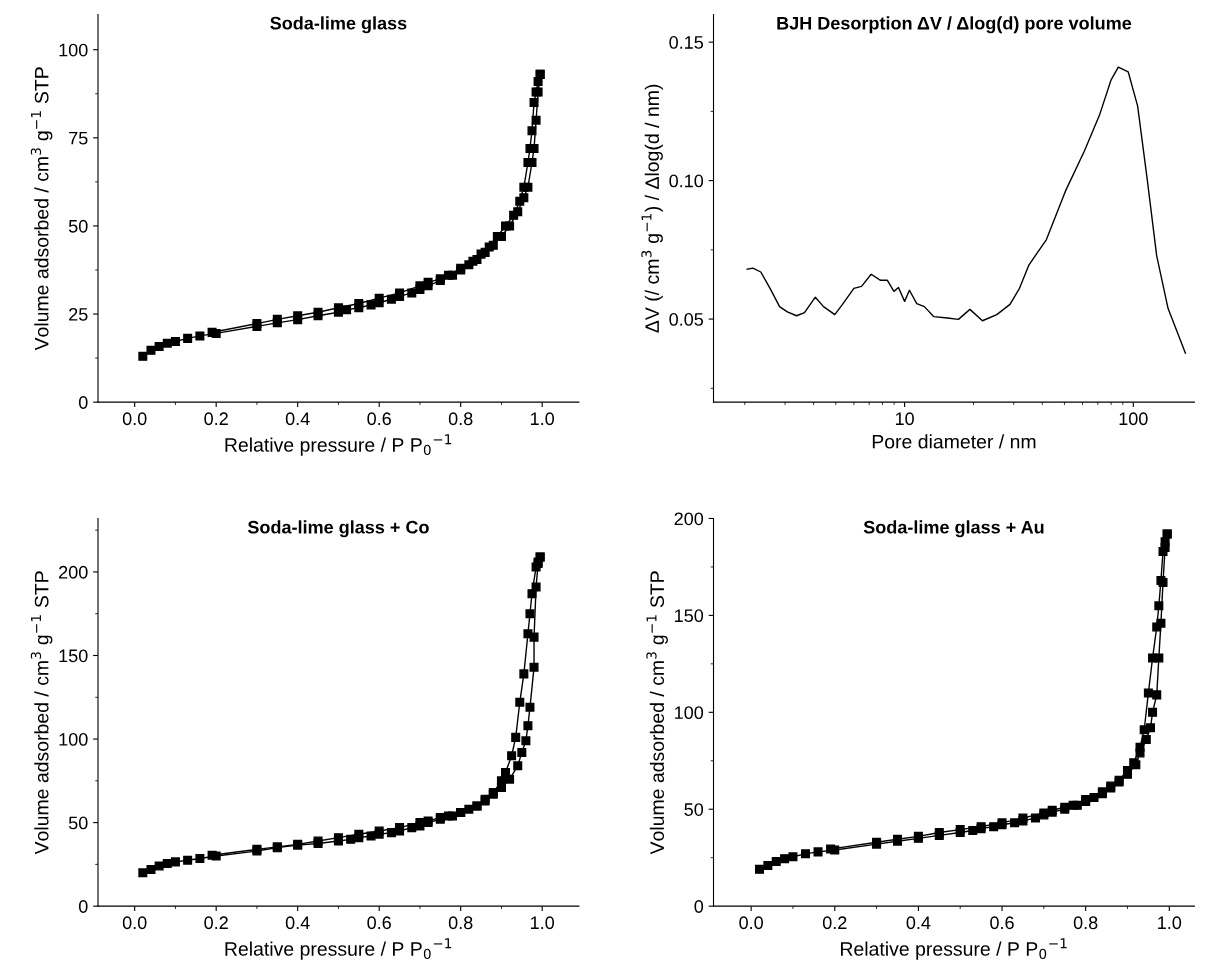  I want to click on y-tick-label: 75, so click(78, 138).